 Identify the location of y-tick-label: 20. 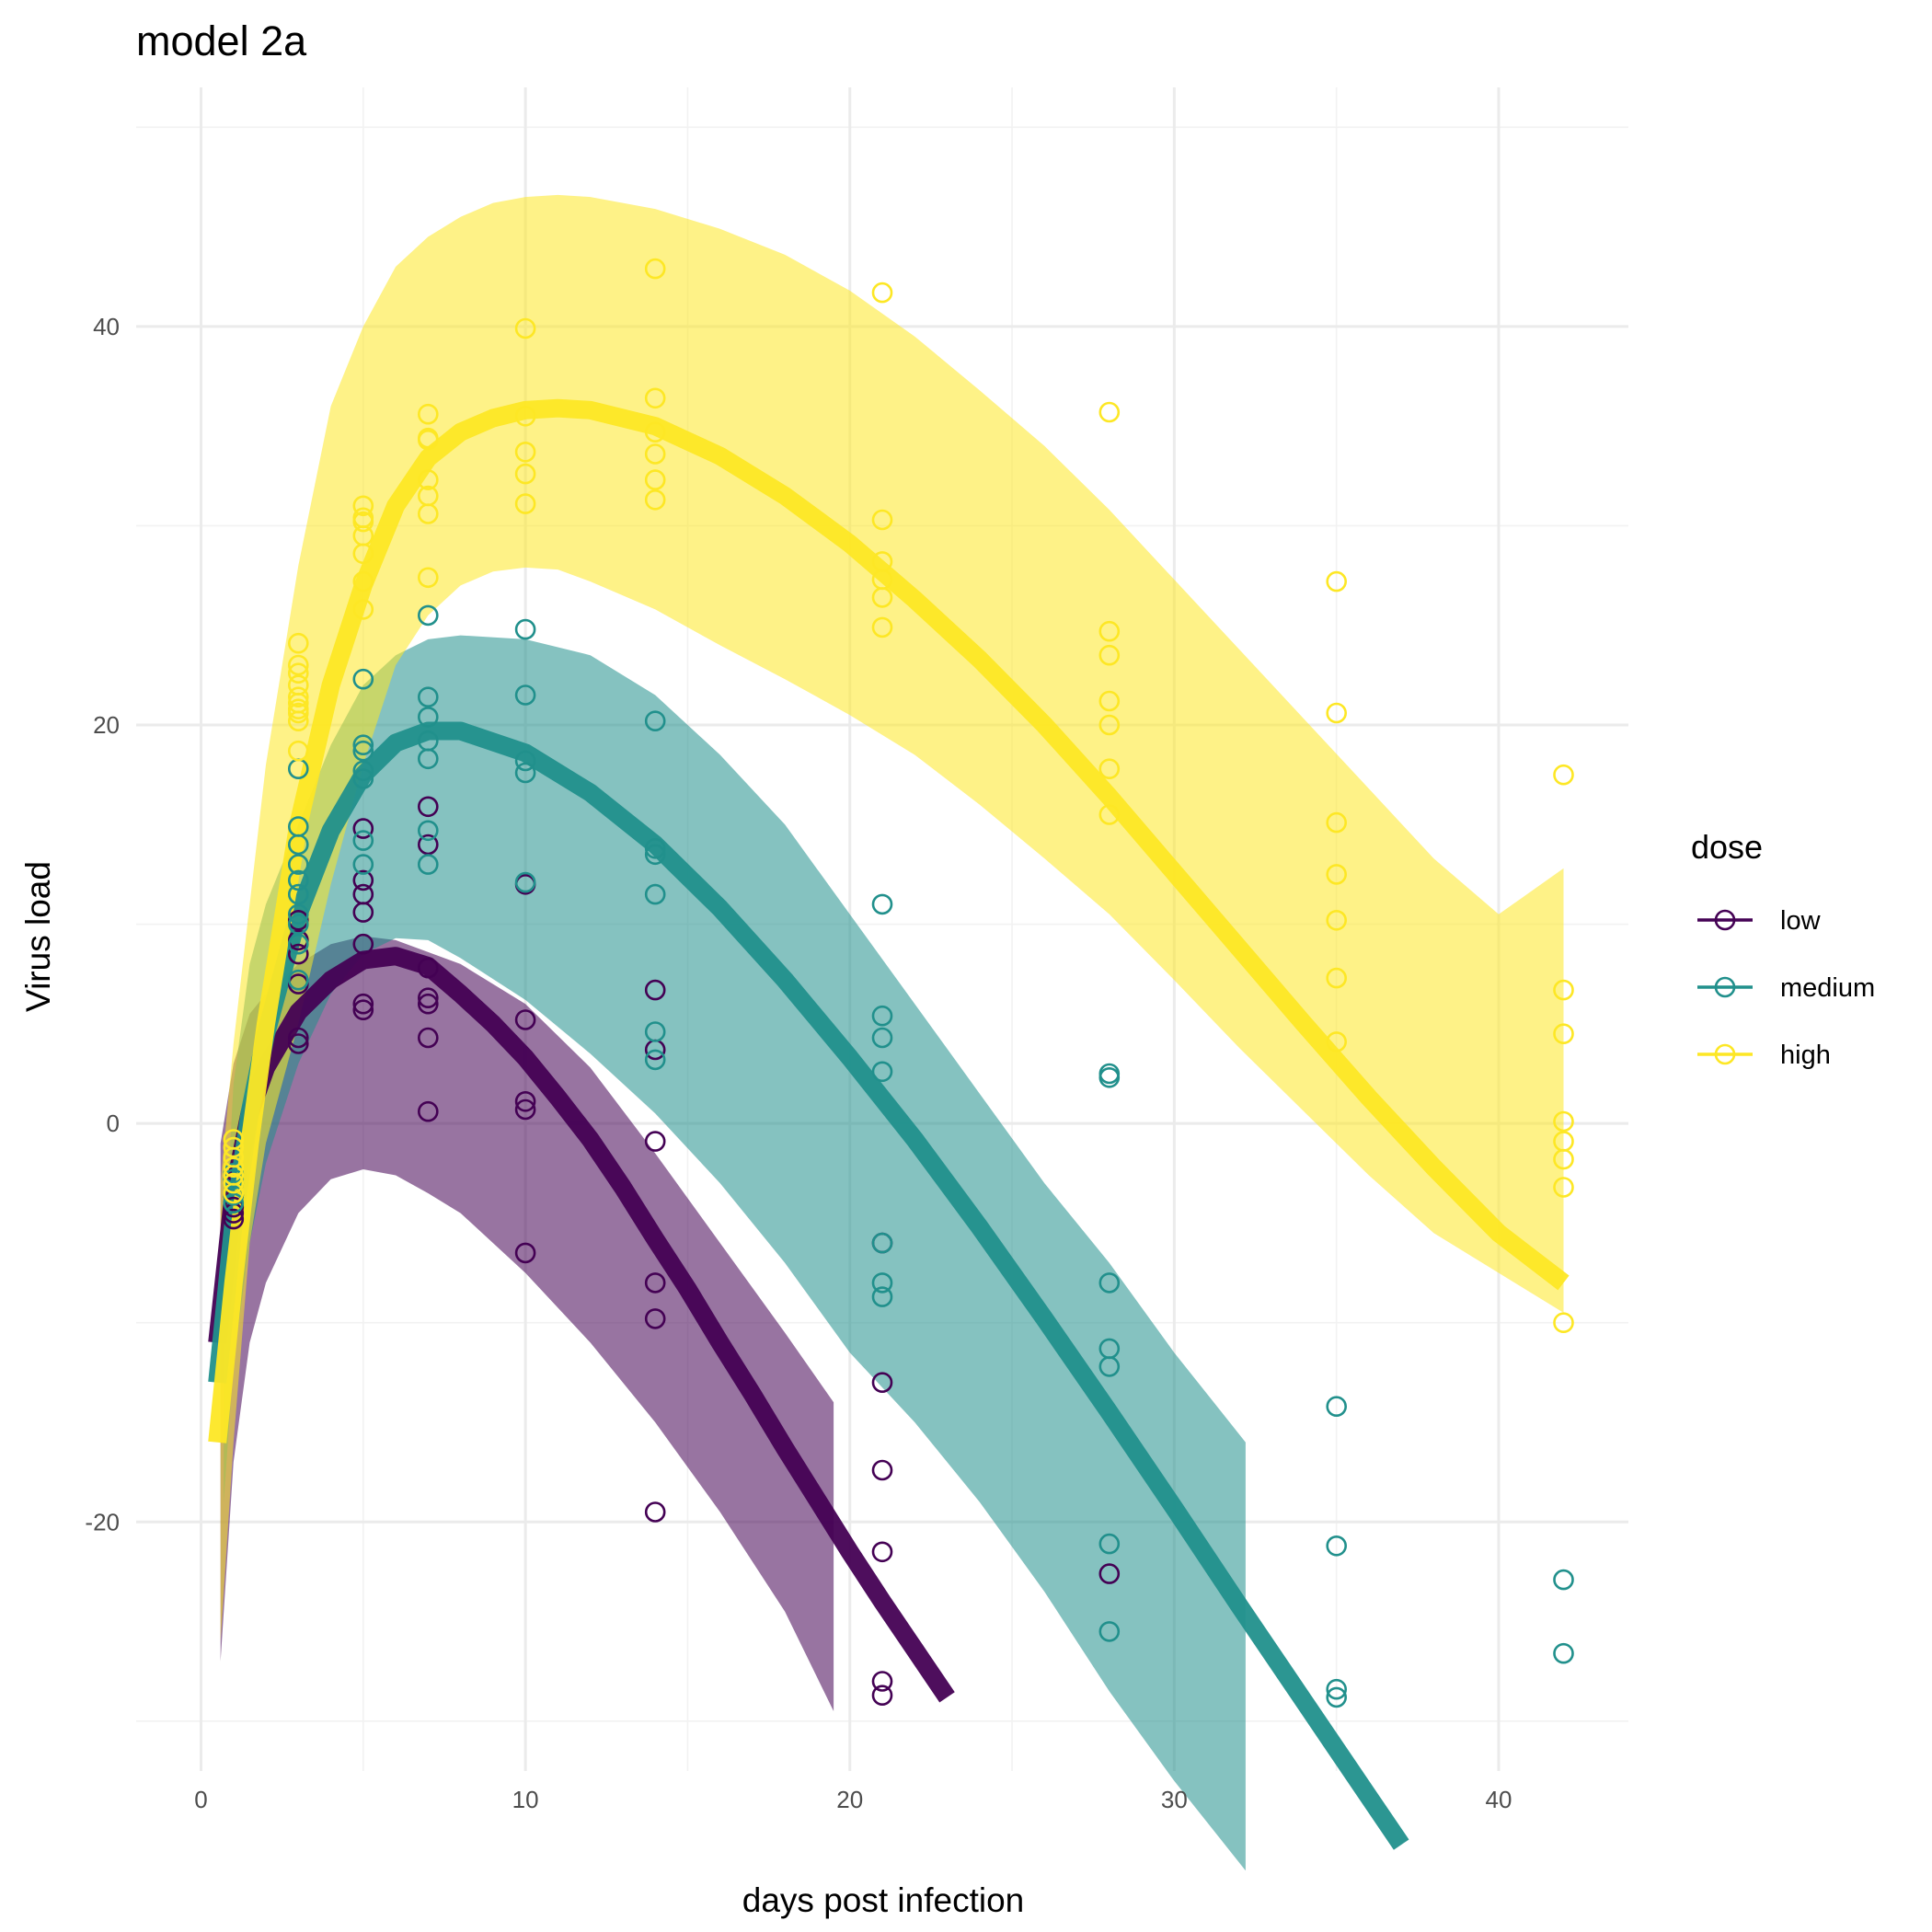
(106, 725).